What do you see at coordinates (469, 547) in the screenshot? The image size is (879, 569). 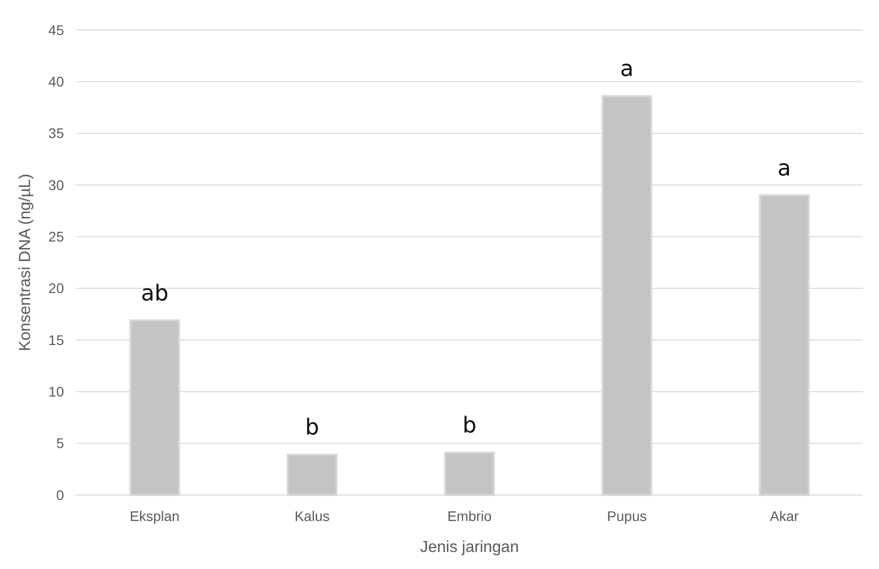 I see `x-axis-title: Jenis jaringan` at bounding box center [469, 547].